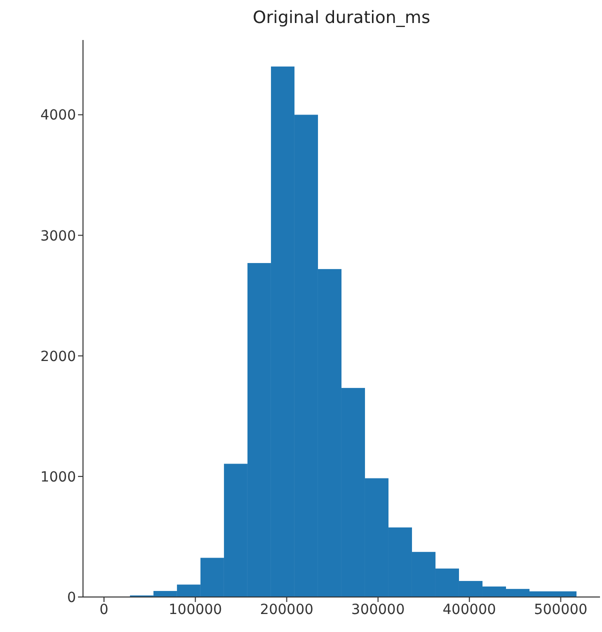  I want to click on x-tick-label: 300000, so click(378, 610).